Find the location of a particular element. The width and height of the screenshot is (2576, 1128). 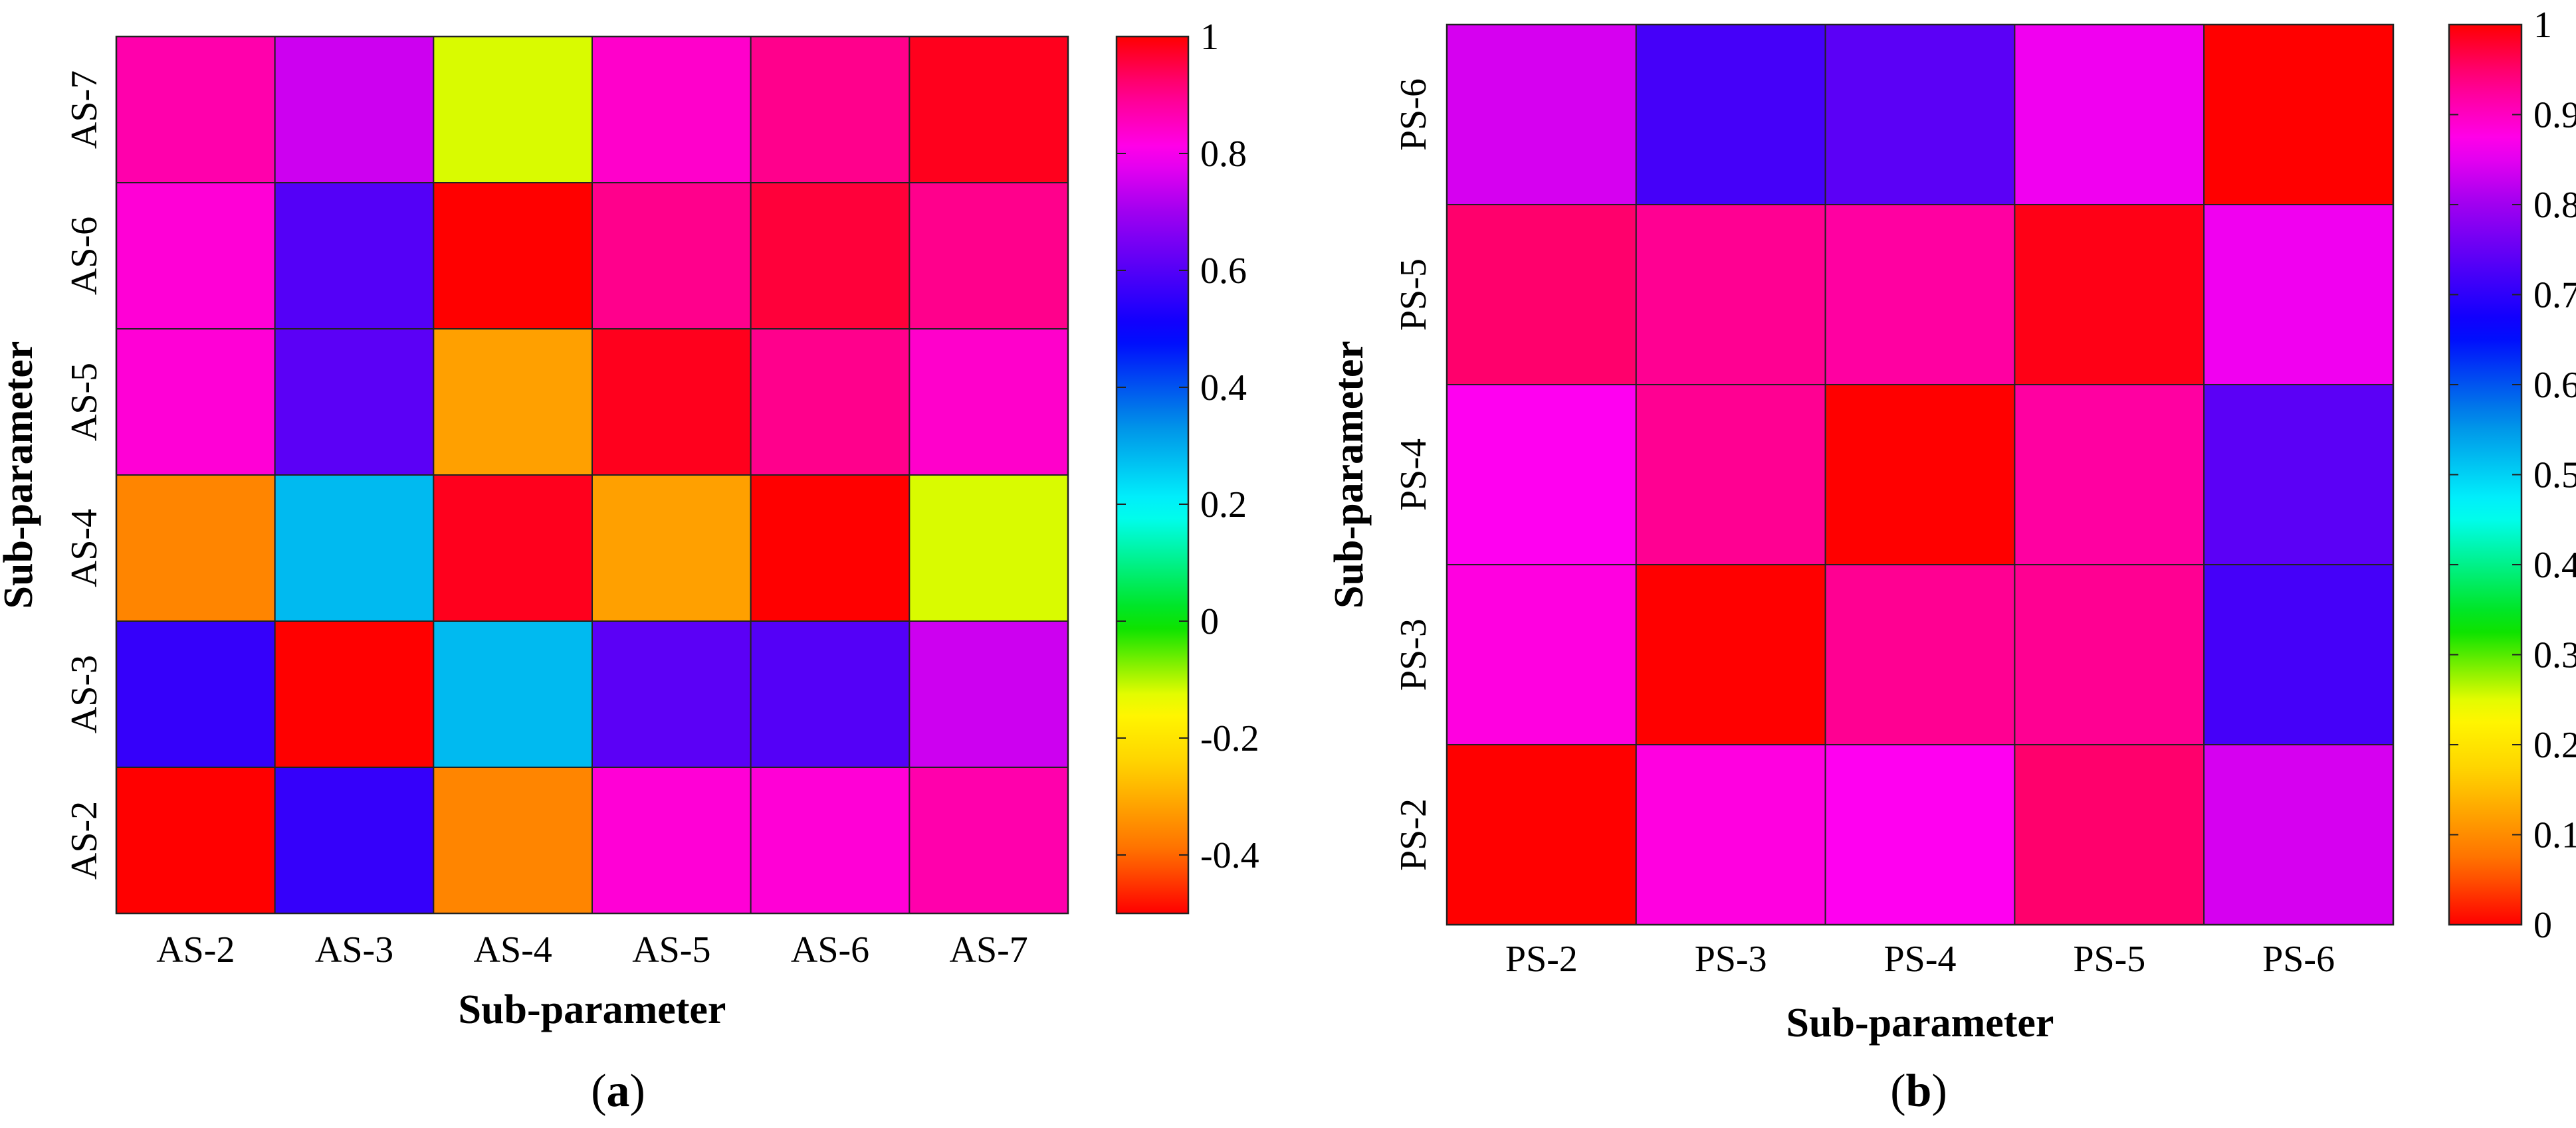

y-tick-label: AS-2 is located at coordinates (84, 840).